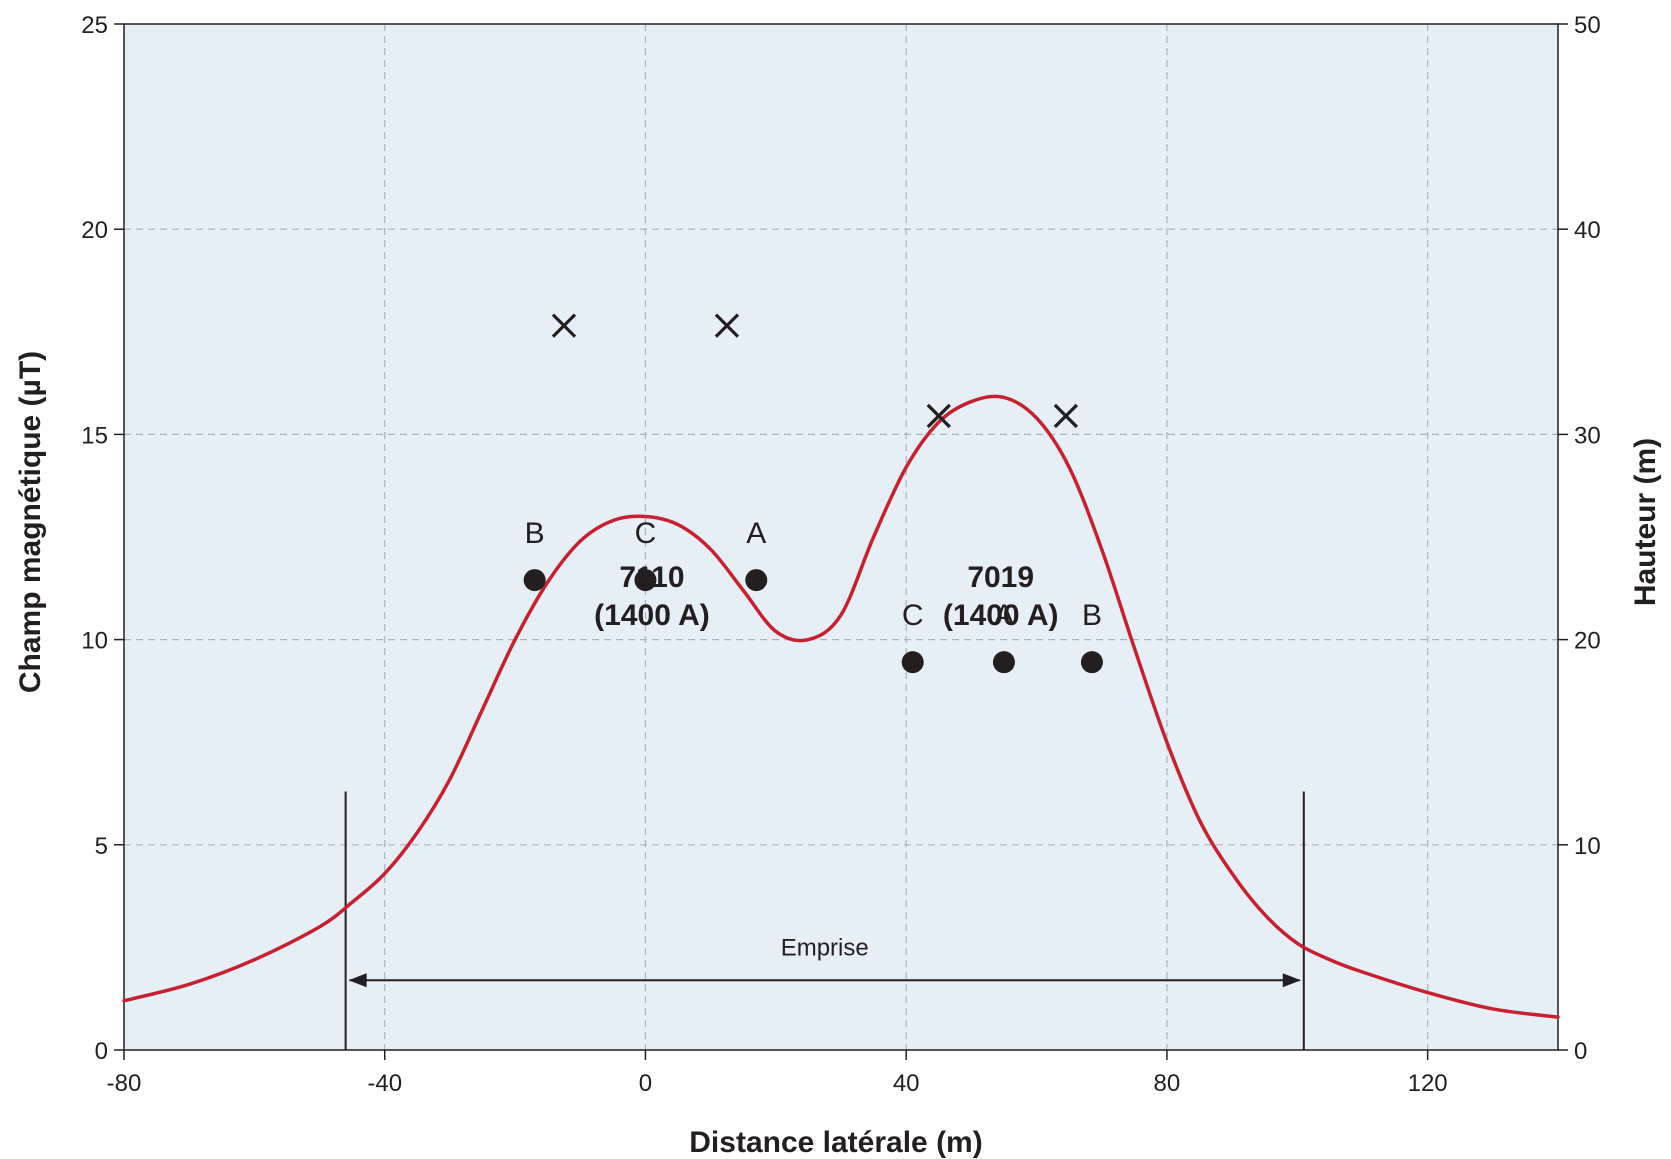 The width and height of the screenshot is (1671, 1159). I want to click on y-tick-label: 20, so click(94, 230).